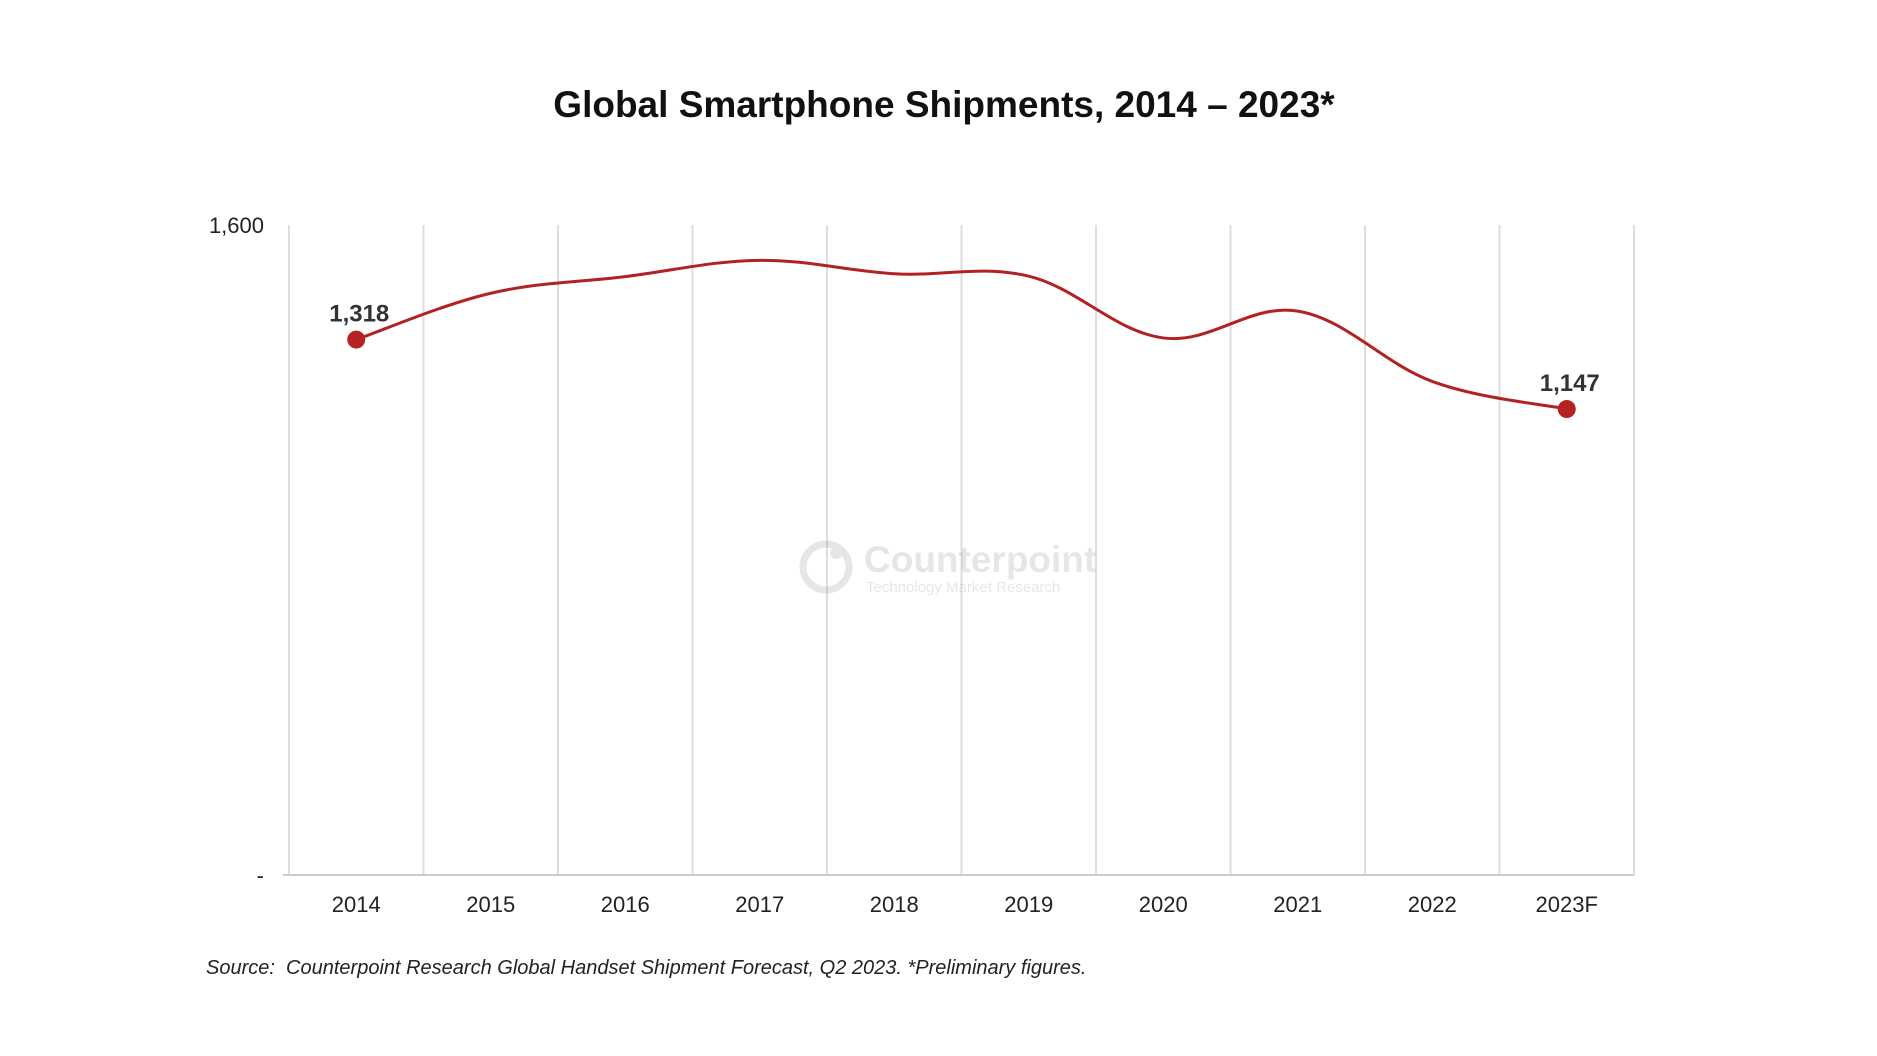 The width and height of the screenshot is (1877, 1056). What do you see at coordinates (964, 349) in the screenshot?
I see `label-layer: 1,318 1,147` at bounding box center [964, 349].